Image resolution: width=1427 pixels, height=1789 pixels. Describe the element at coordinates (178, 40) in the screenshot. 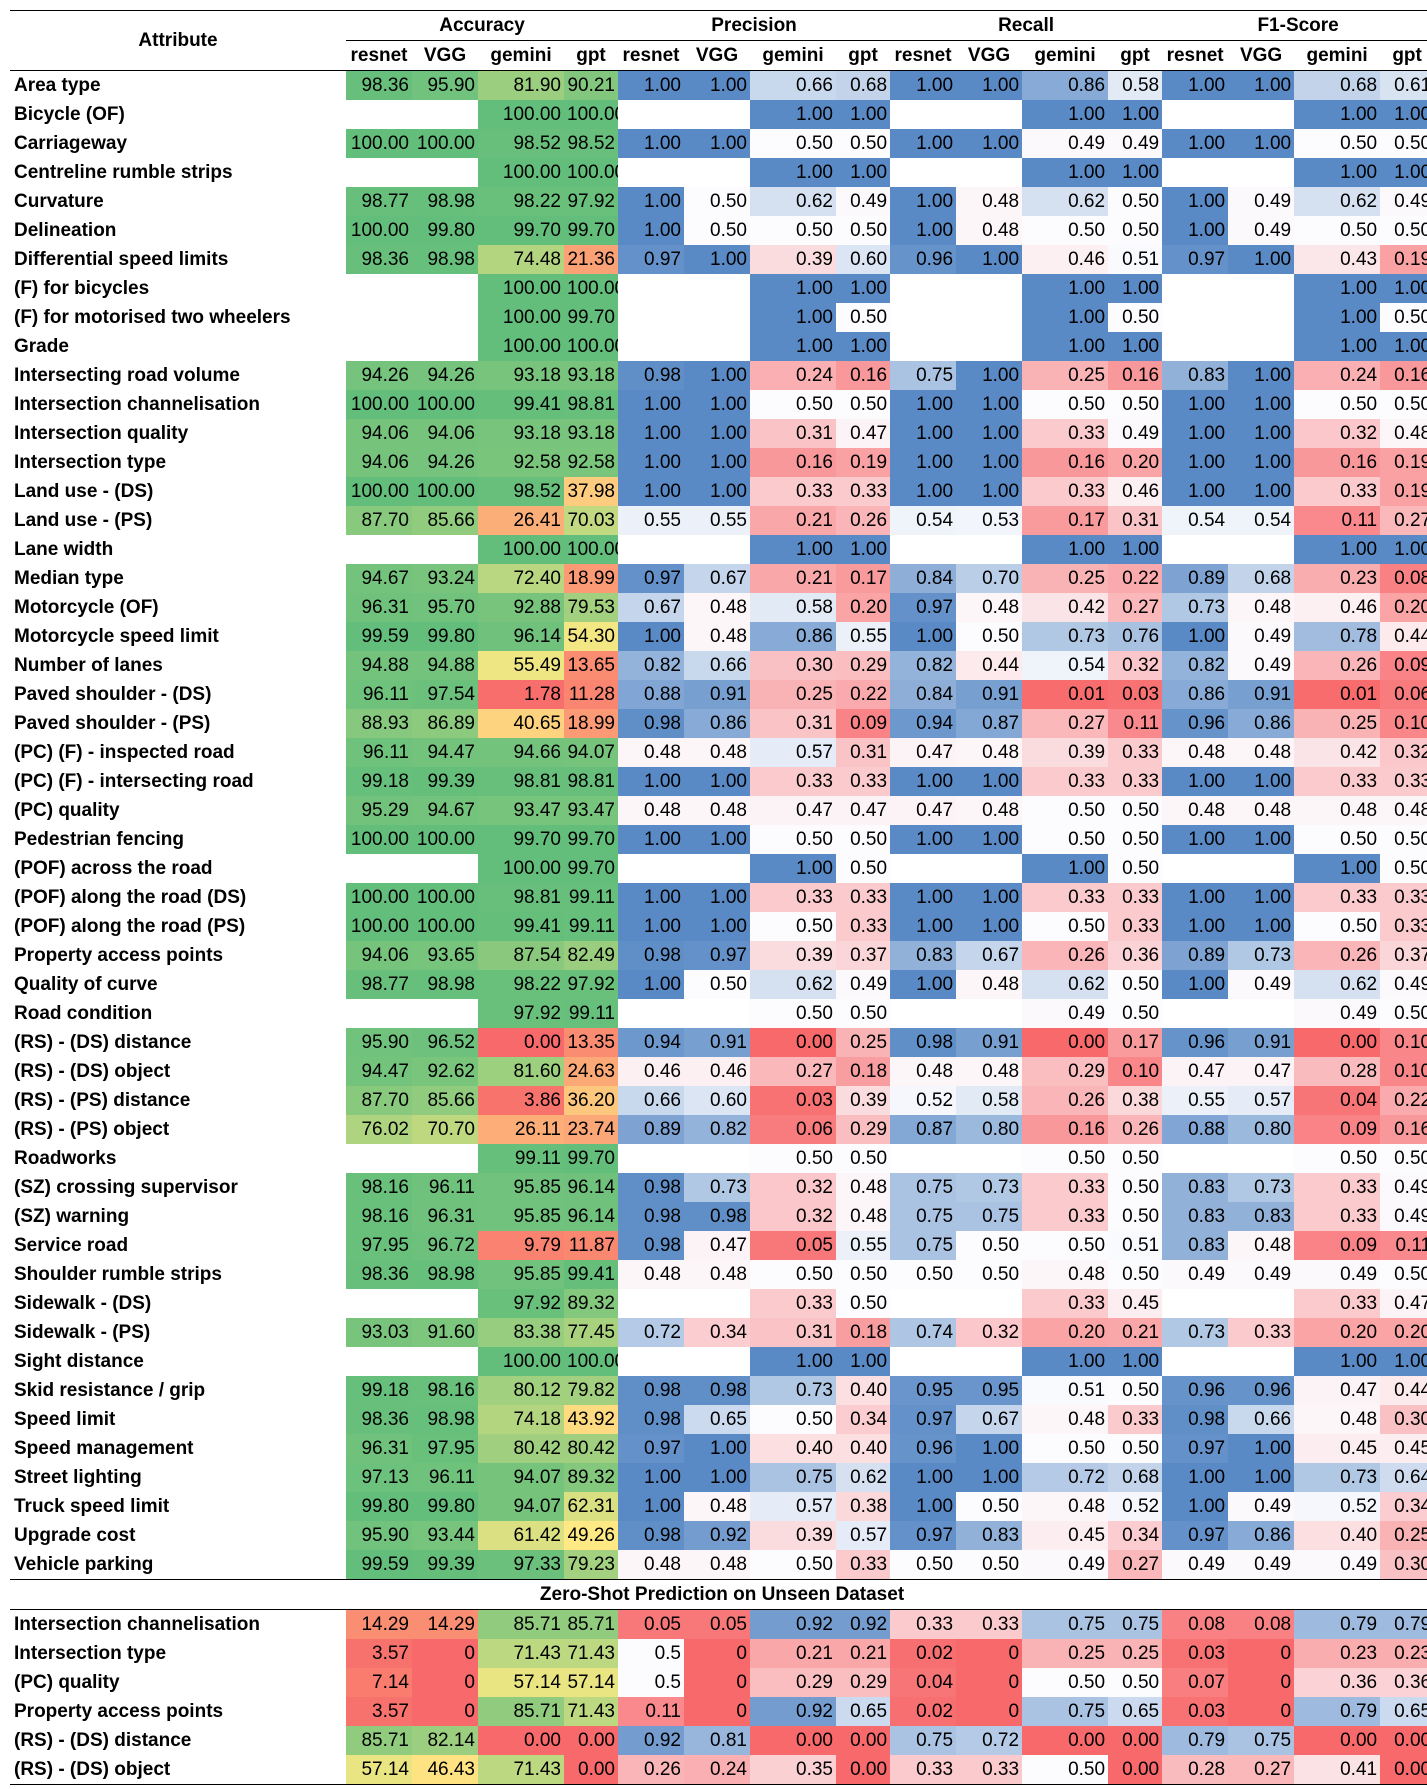

I see `attribute-header: Attribute` at that location.